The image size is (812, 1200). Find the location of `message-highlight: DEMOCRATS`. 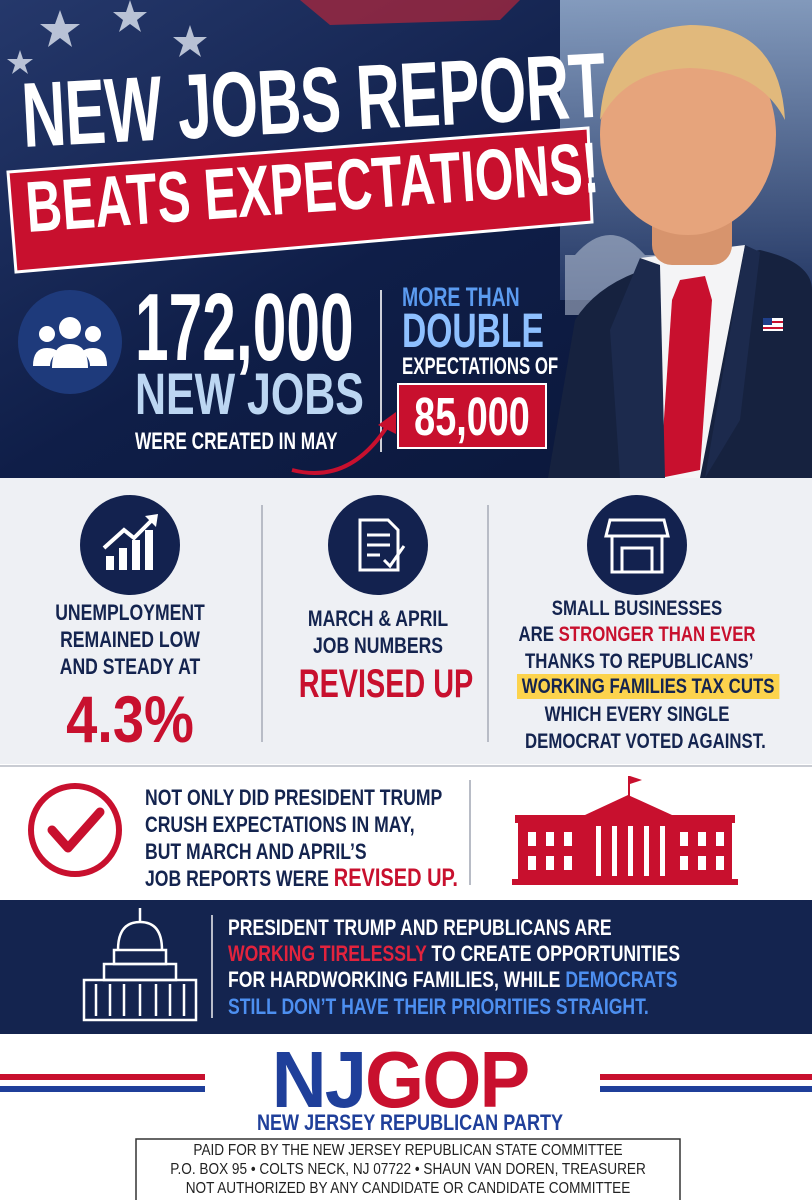

message-highlight: DEMOCRATS is located at coordinates (621, 979).